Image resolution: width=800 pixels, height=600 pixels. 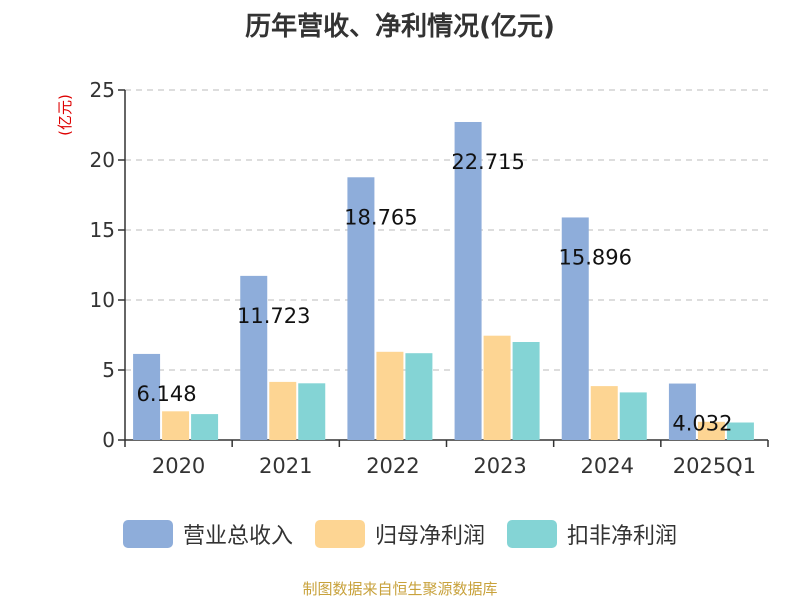 What do you see at coordinates (102, 90) in the screenshot?
I see `y-tick-label: 25` at bounding box center [102, 90].